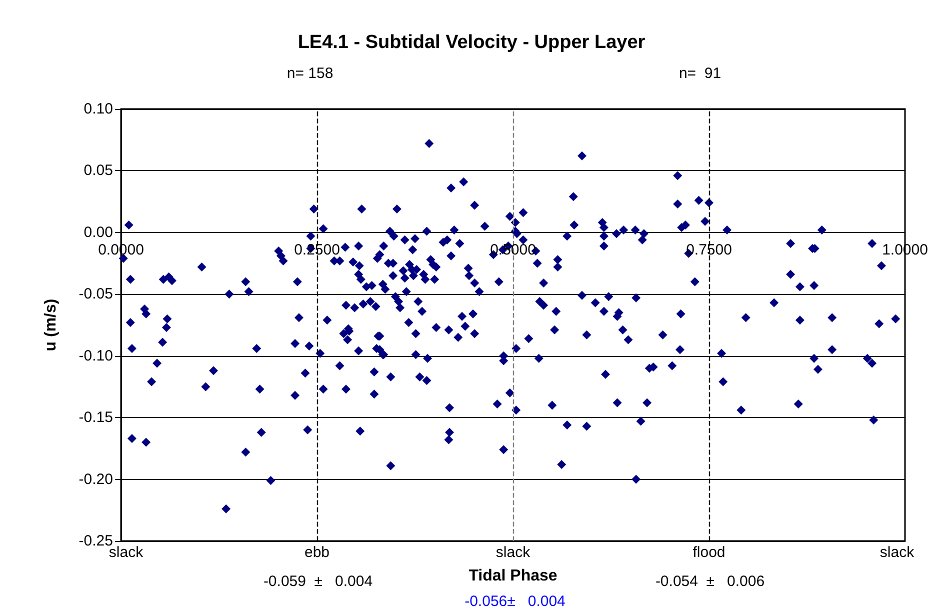  I want to click on chart-title: LE4.1 - Subtidal Velocity - Upper Layer, so click(472, 42).